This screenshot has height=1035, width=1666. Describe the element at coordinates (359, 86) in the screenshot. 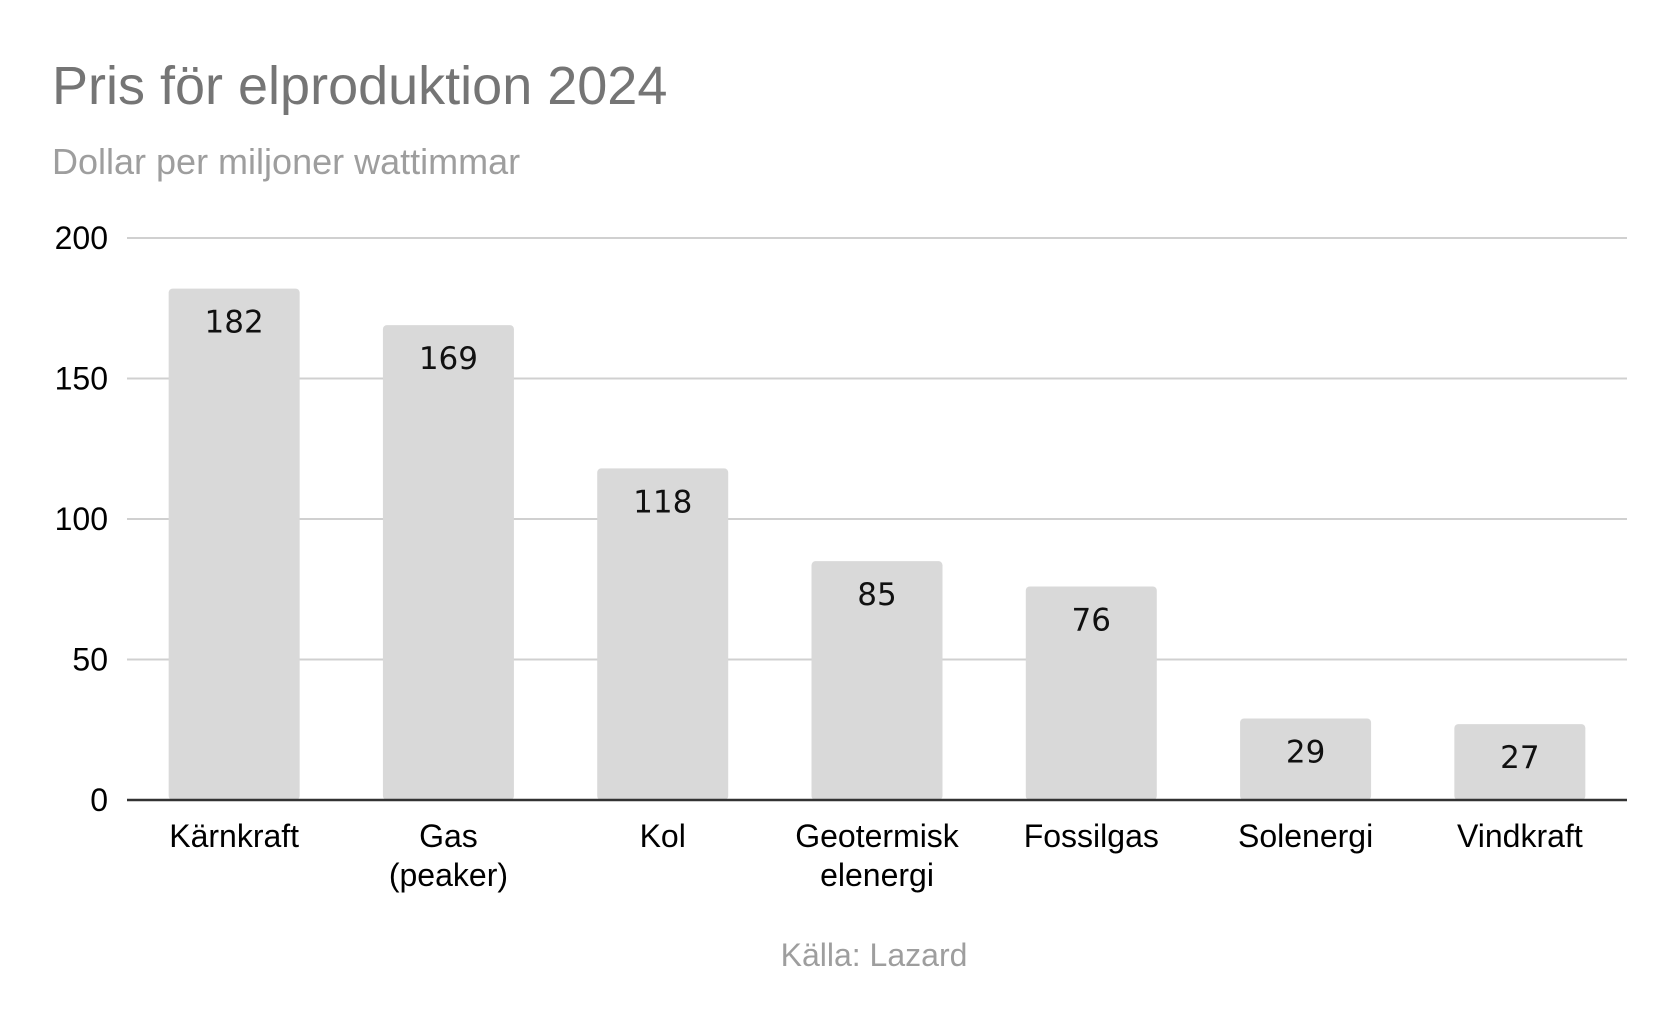

I see `chart-title: Pris för elproduktion 2024` at that location.